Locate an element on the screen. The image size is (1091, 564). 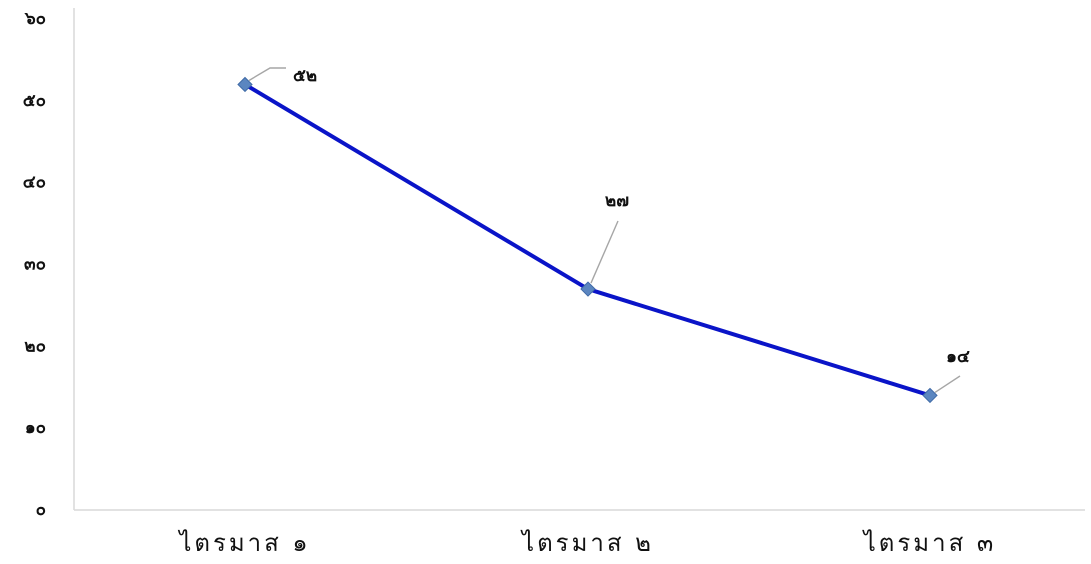
y-tick-label: ๒๐ is located at coordinates (35, 346).